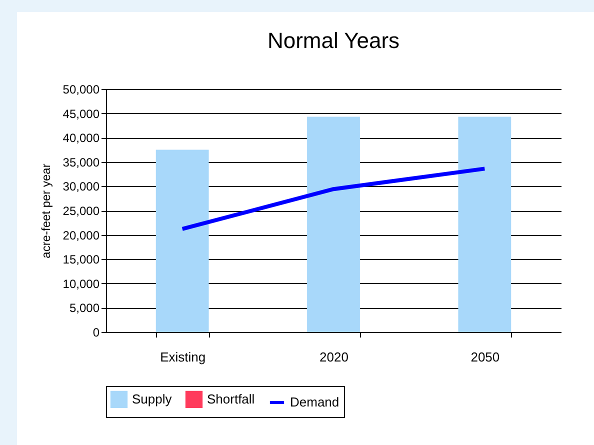 The width and height of the screenshot is (594, 445). I want to click on y-tick-label: 15,000, so click(81, 259).